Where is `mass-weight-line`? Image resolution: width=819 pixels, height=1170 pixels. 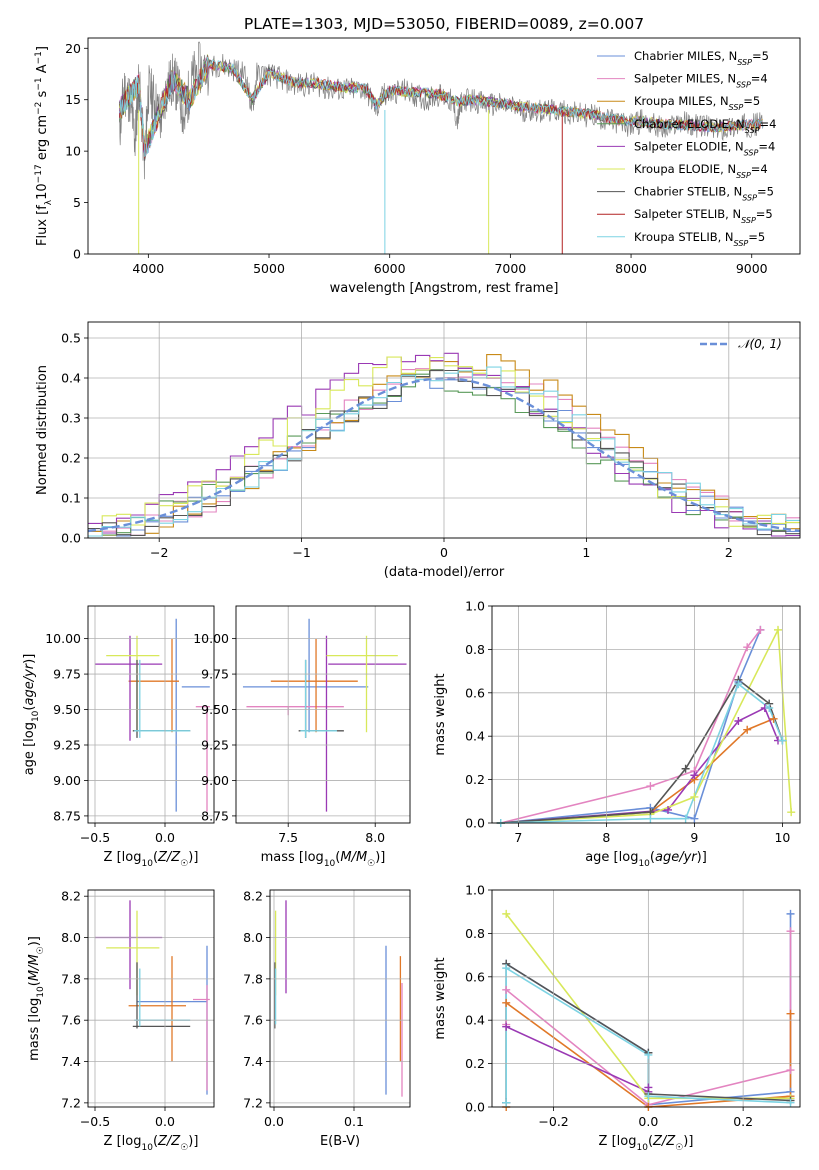
mass-weight-line is located at coordinates (642, 750).